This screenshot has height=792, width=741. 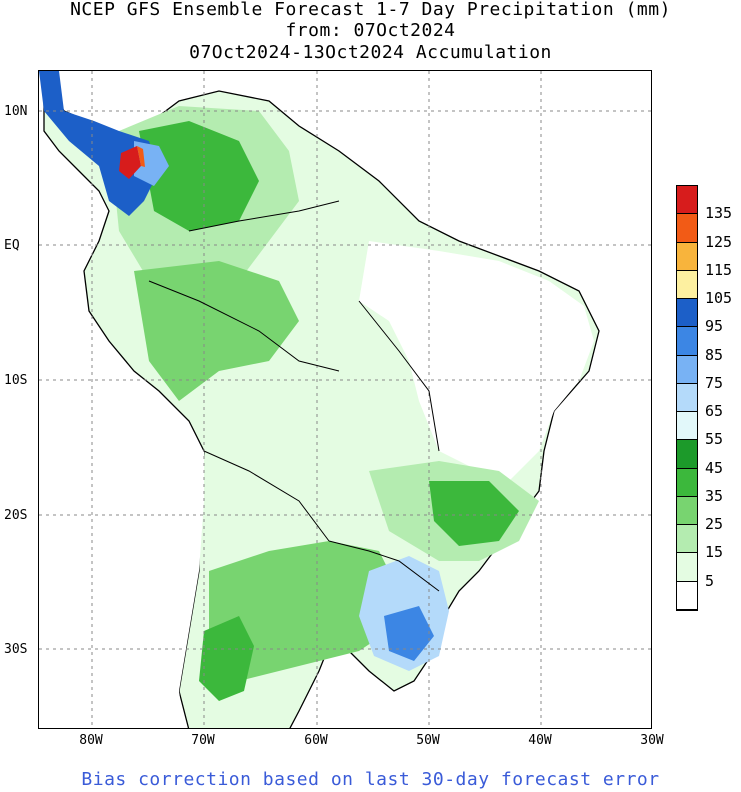 What do you see at coordinates (476, 361) in the screenshot?
I see `dry-region-northeast` at bounding box center [476, 361].